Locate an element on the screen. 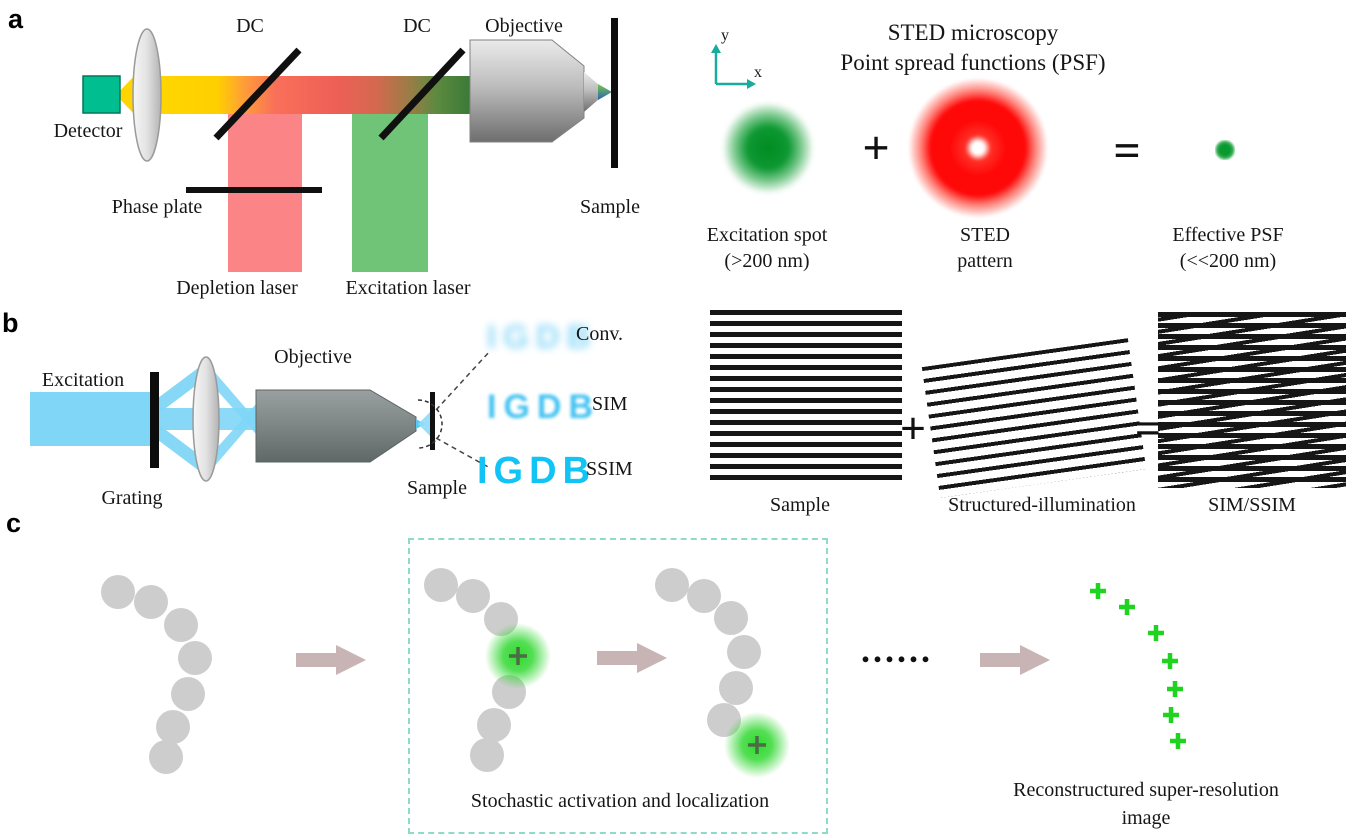  igdb-ssim-text: IGDB is located at coordinates (536, 471).